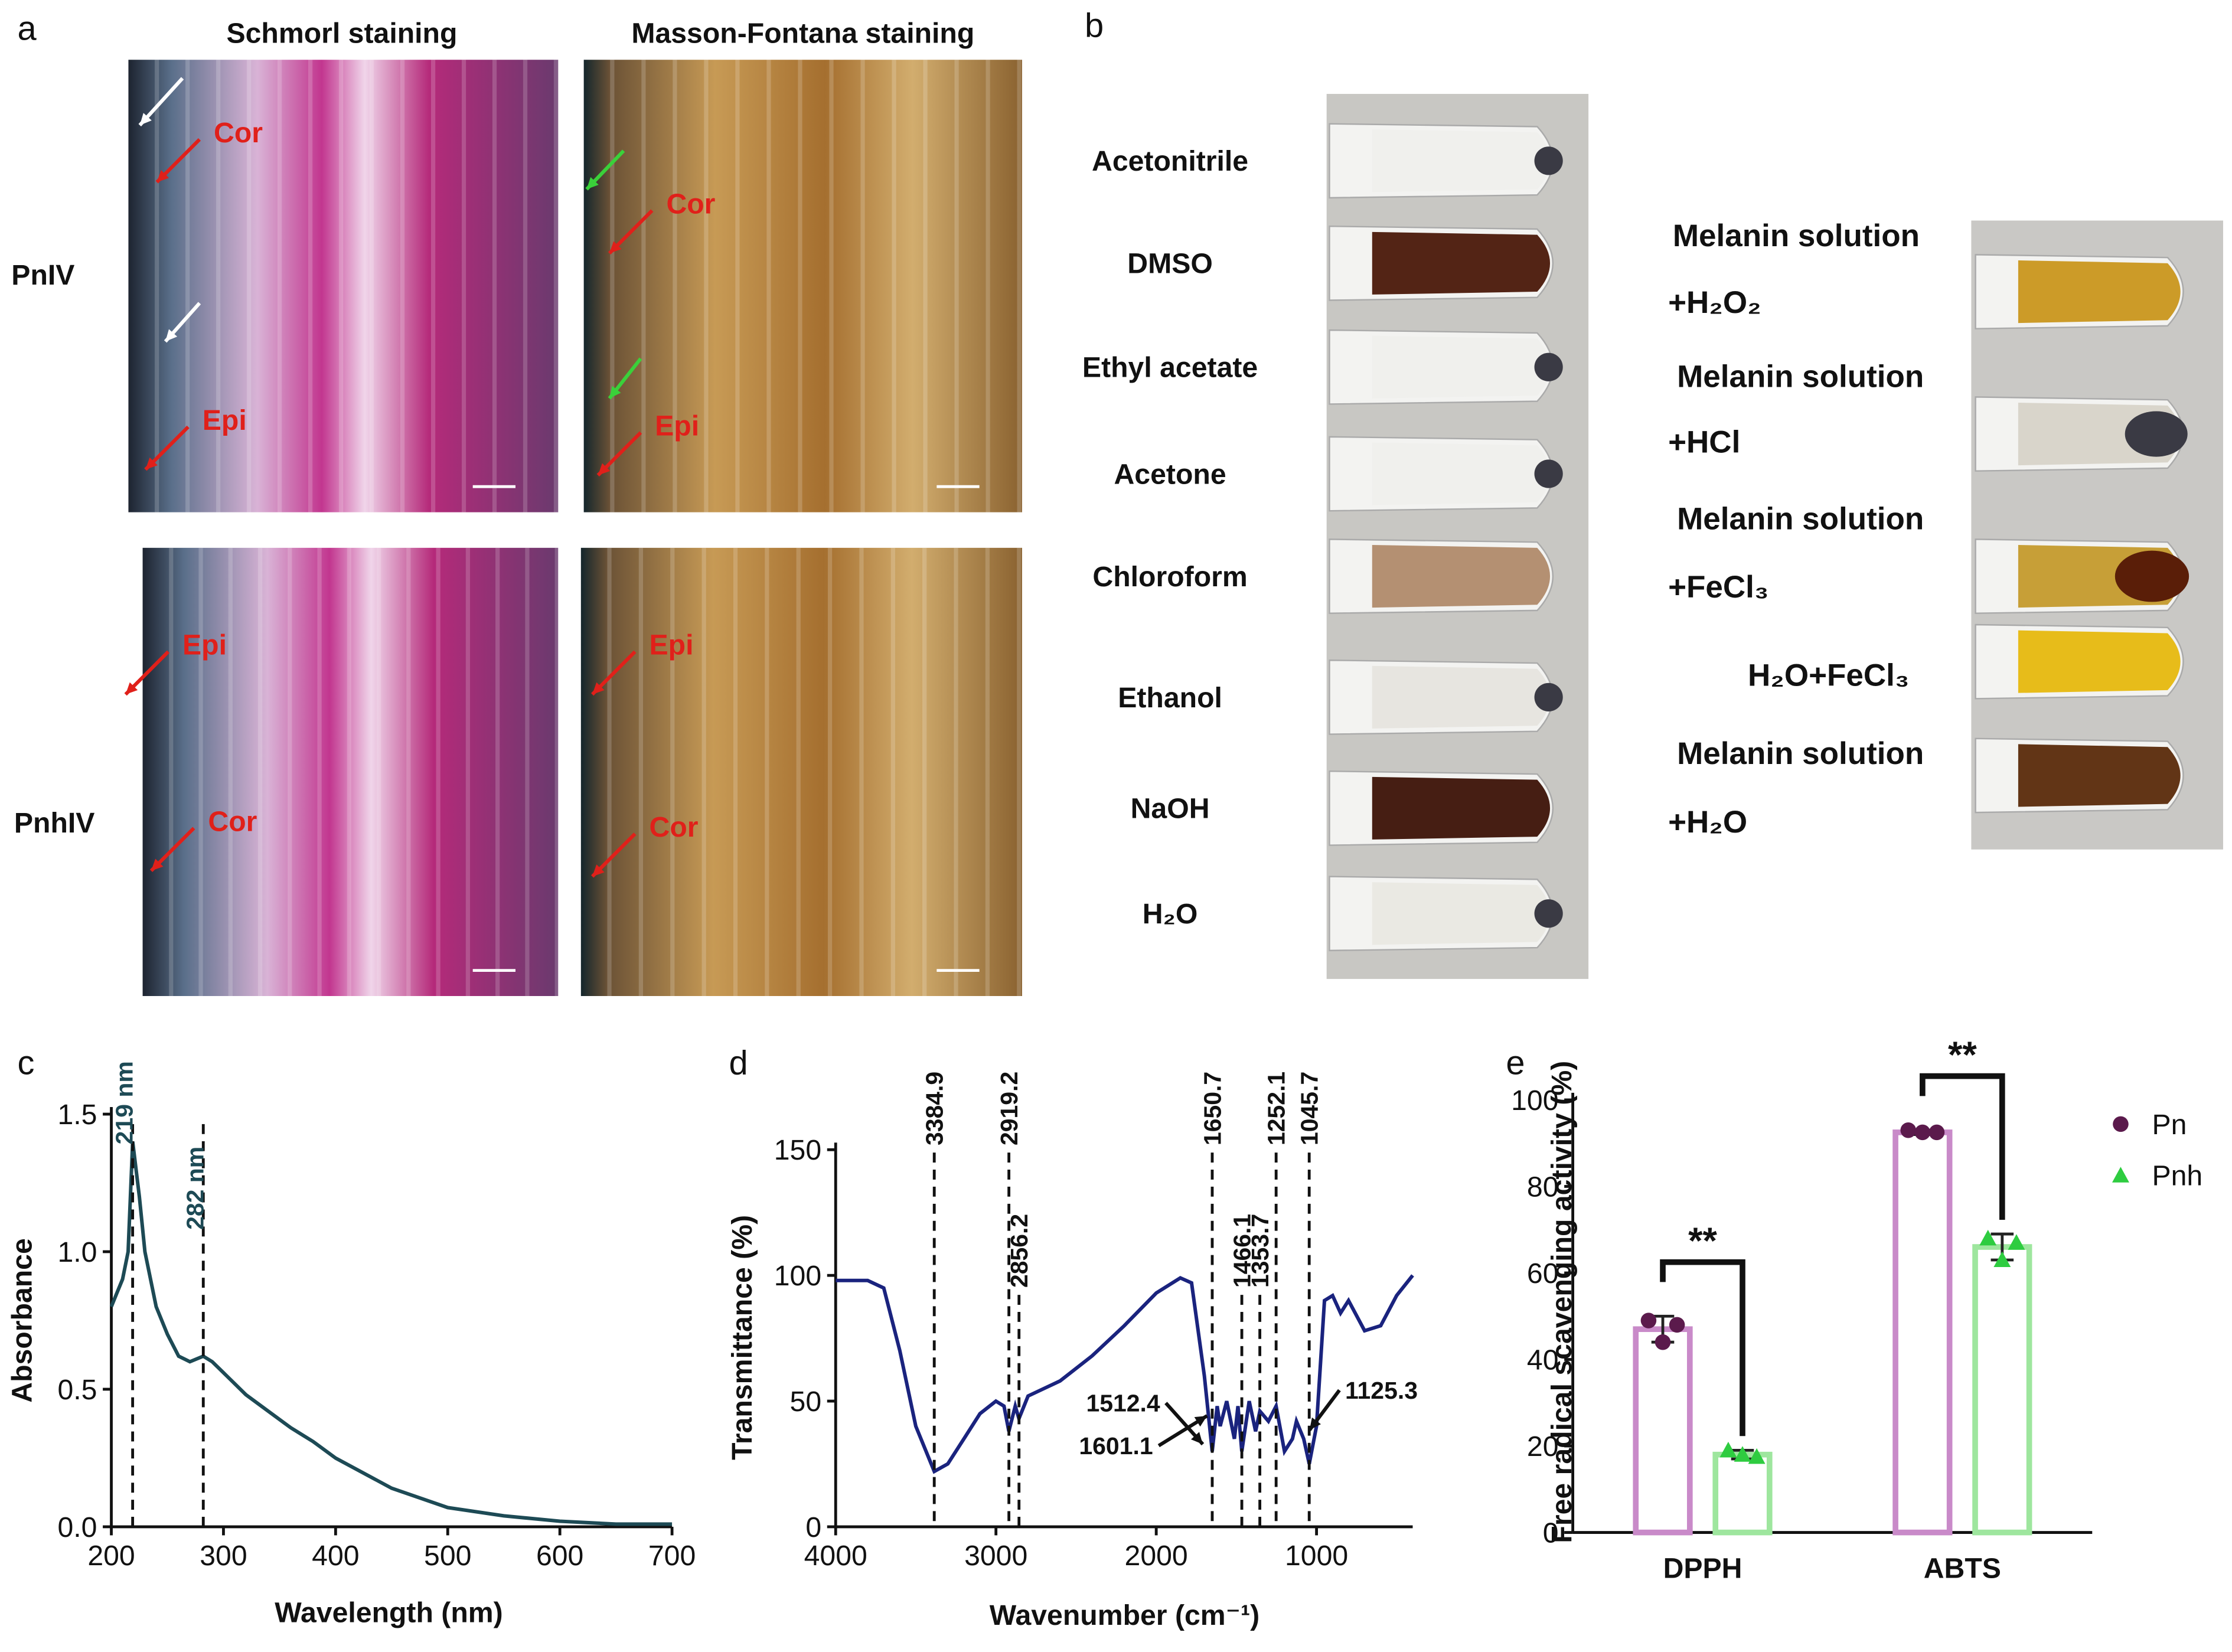 The height and width of the screenshot is (1652, 2232). I want to click on y-tick-label: 1.5, so click(77, 1115).